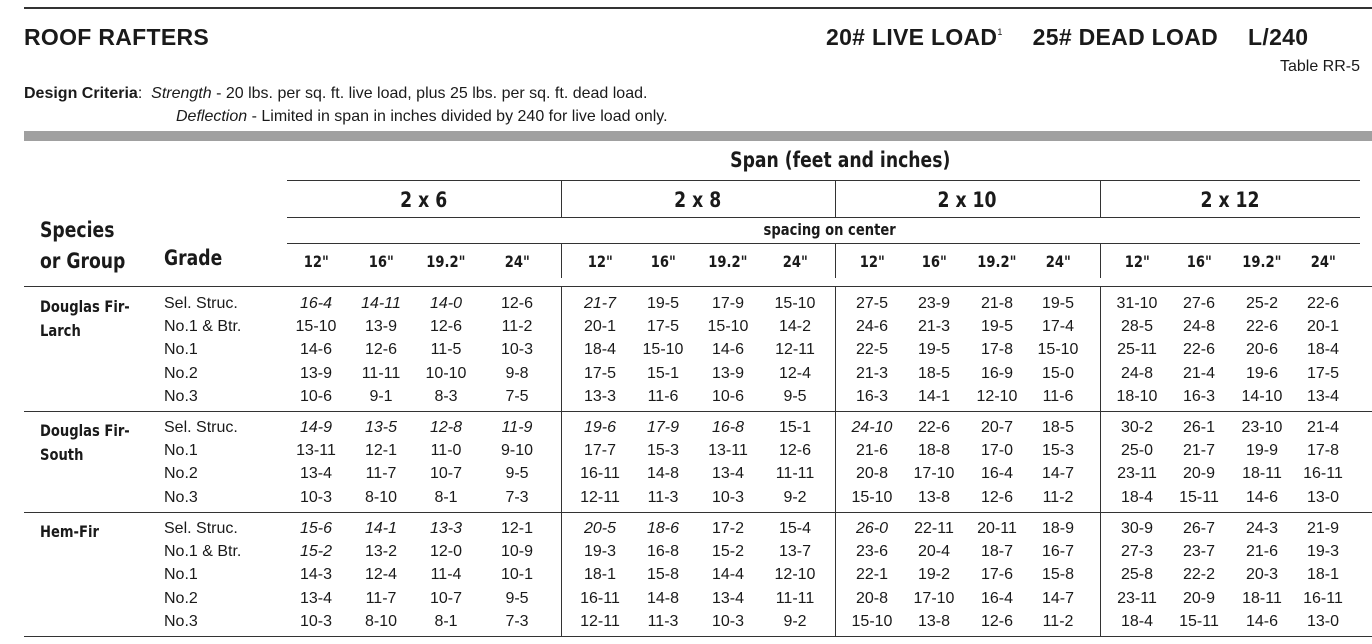 The width and height of the screenshot is (1372, 644). Describe the element at coordinates (181, 350) in the screenshot. I see `grade-name: No.1` at that location.